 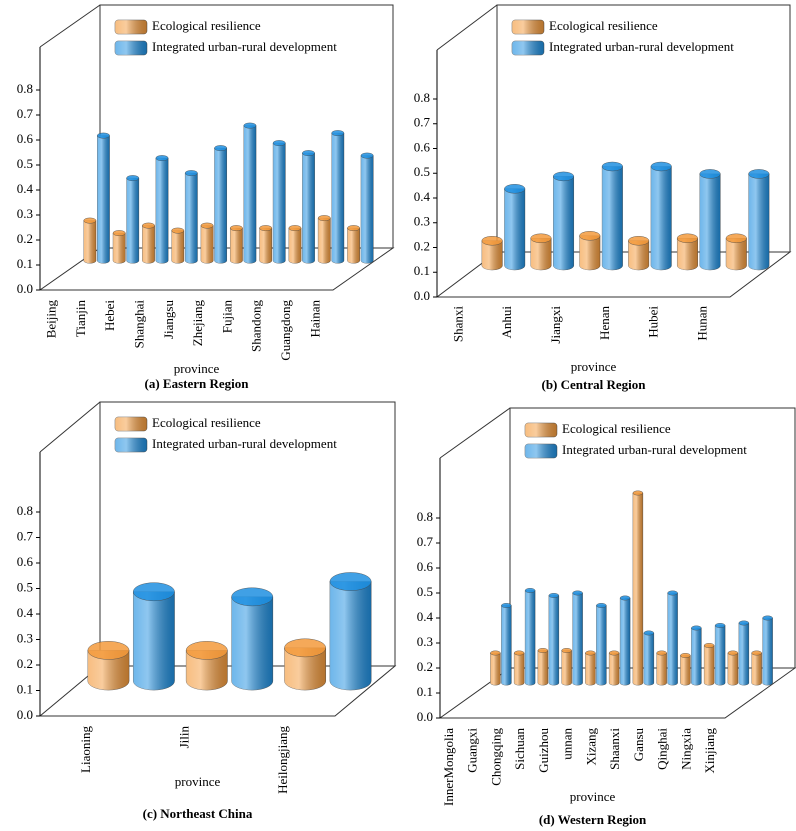 I want to click on x-tick-label: Guizhou, so click(x=543, y=750).